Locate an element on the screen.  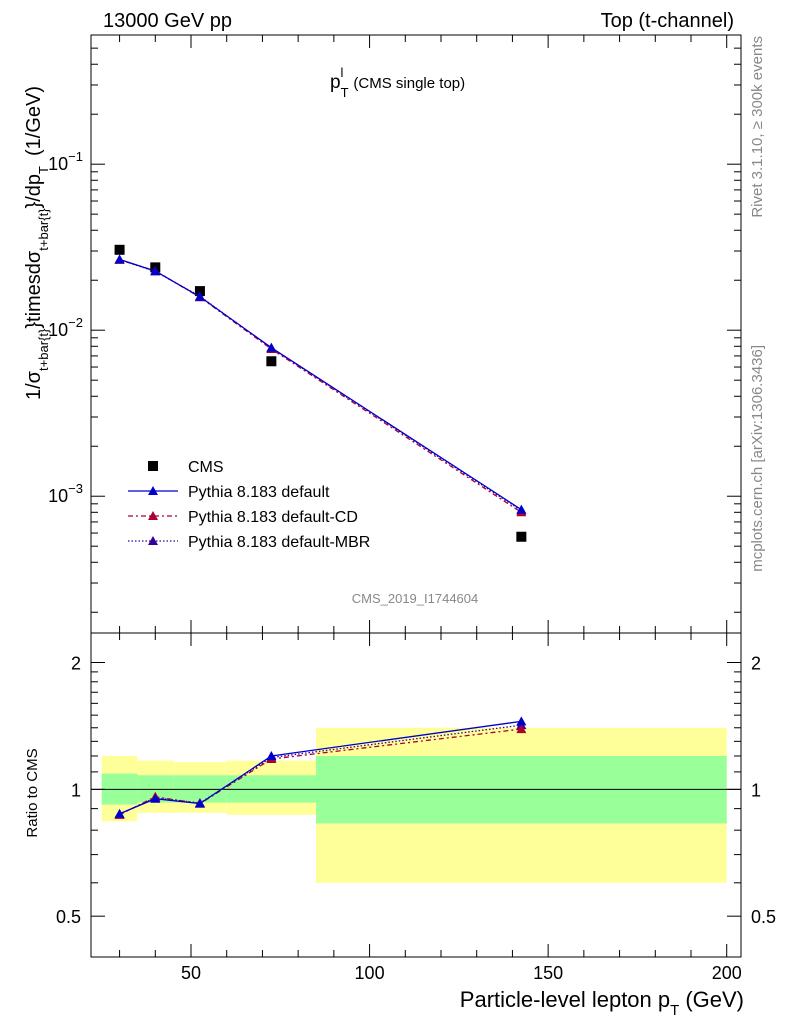
y-label-e: }/dp is located at coordinates (34, 191).